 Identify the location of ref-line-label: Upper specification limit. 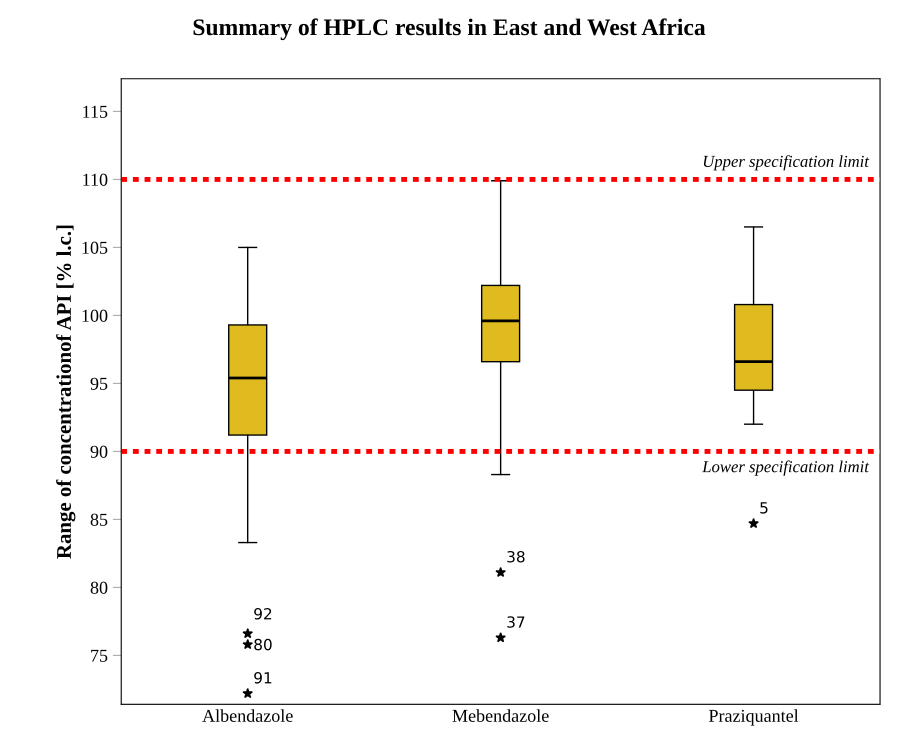
(787, 162).